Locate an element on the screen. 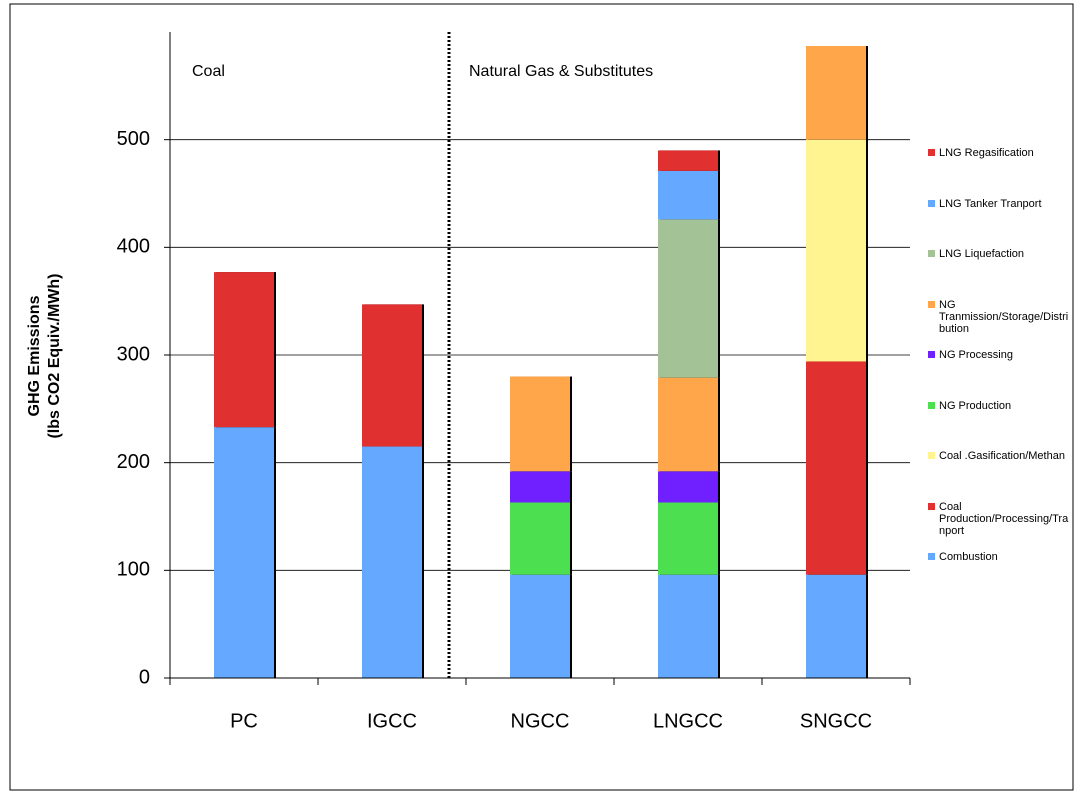  y-tick-label: 400 is located at coordinates (133, 247).